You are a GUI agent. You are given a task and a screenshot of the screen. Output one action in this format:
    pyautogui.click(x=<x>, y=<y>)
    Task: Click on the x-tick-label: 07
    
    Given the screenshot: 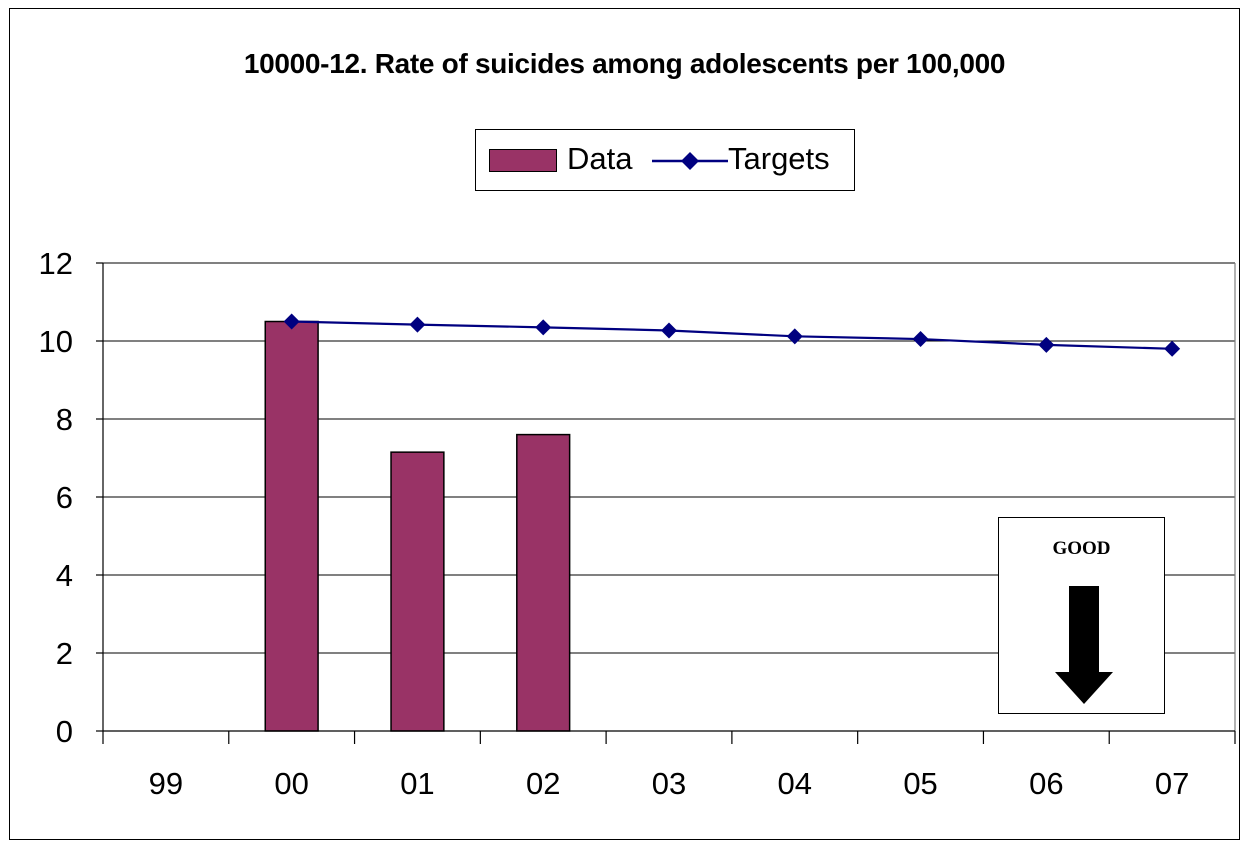 What is the action you would take?
    pyautogui.click(x=1172, y=783)
    